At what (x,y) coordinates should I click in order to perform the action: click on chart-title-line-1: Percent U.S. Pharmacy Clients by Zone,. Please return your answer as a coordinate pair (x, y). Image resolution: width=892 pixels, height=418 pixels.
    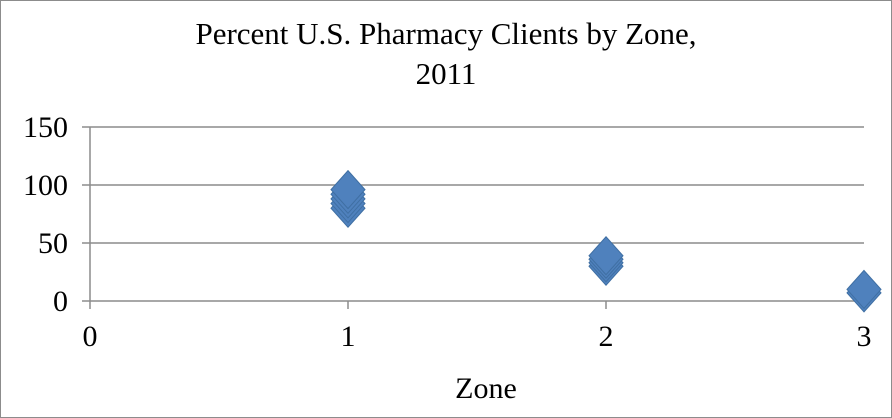
    Looking at the image, I should click on (445, 33).